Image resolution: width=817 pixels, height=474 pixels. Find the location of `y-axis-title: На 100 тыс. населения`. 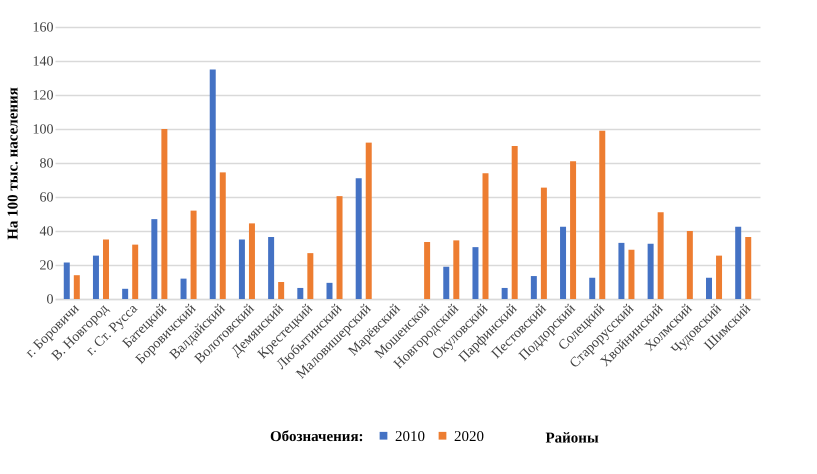

y-axis-title: На 100 тыс. населения is located at coordinates (14, 163).